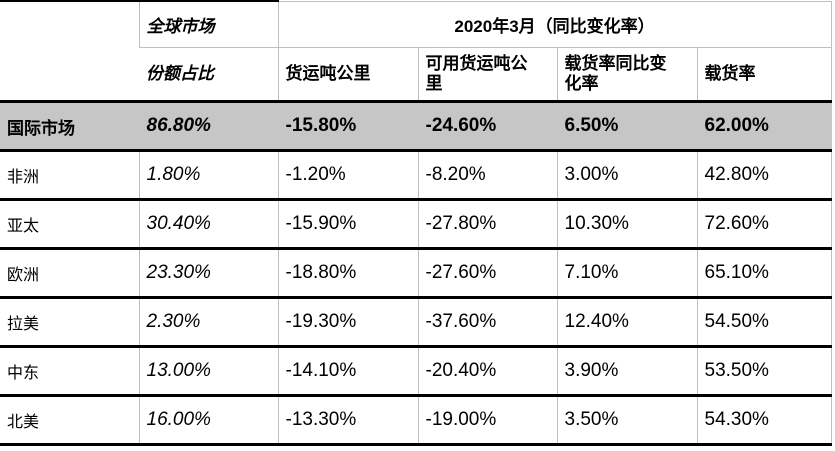 This screenshot has width=835, height=451. Describe the element at coordinates (347, 273) in the screenshot. I see `ftk-cell: -18.80%` at that location.